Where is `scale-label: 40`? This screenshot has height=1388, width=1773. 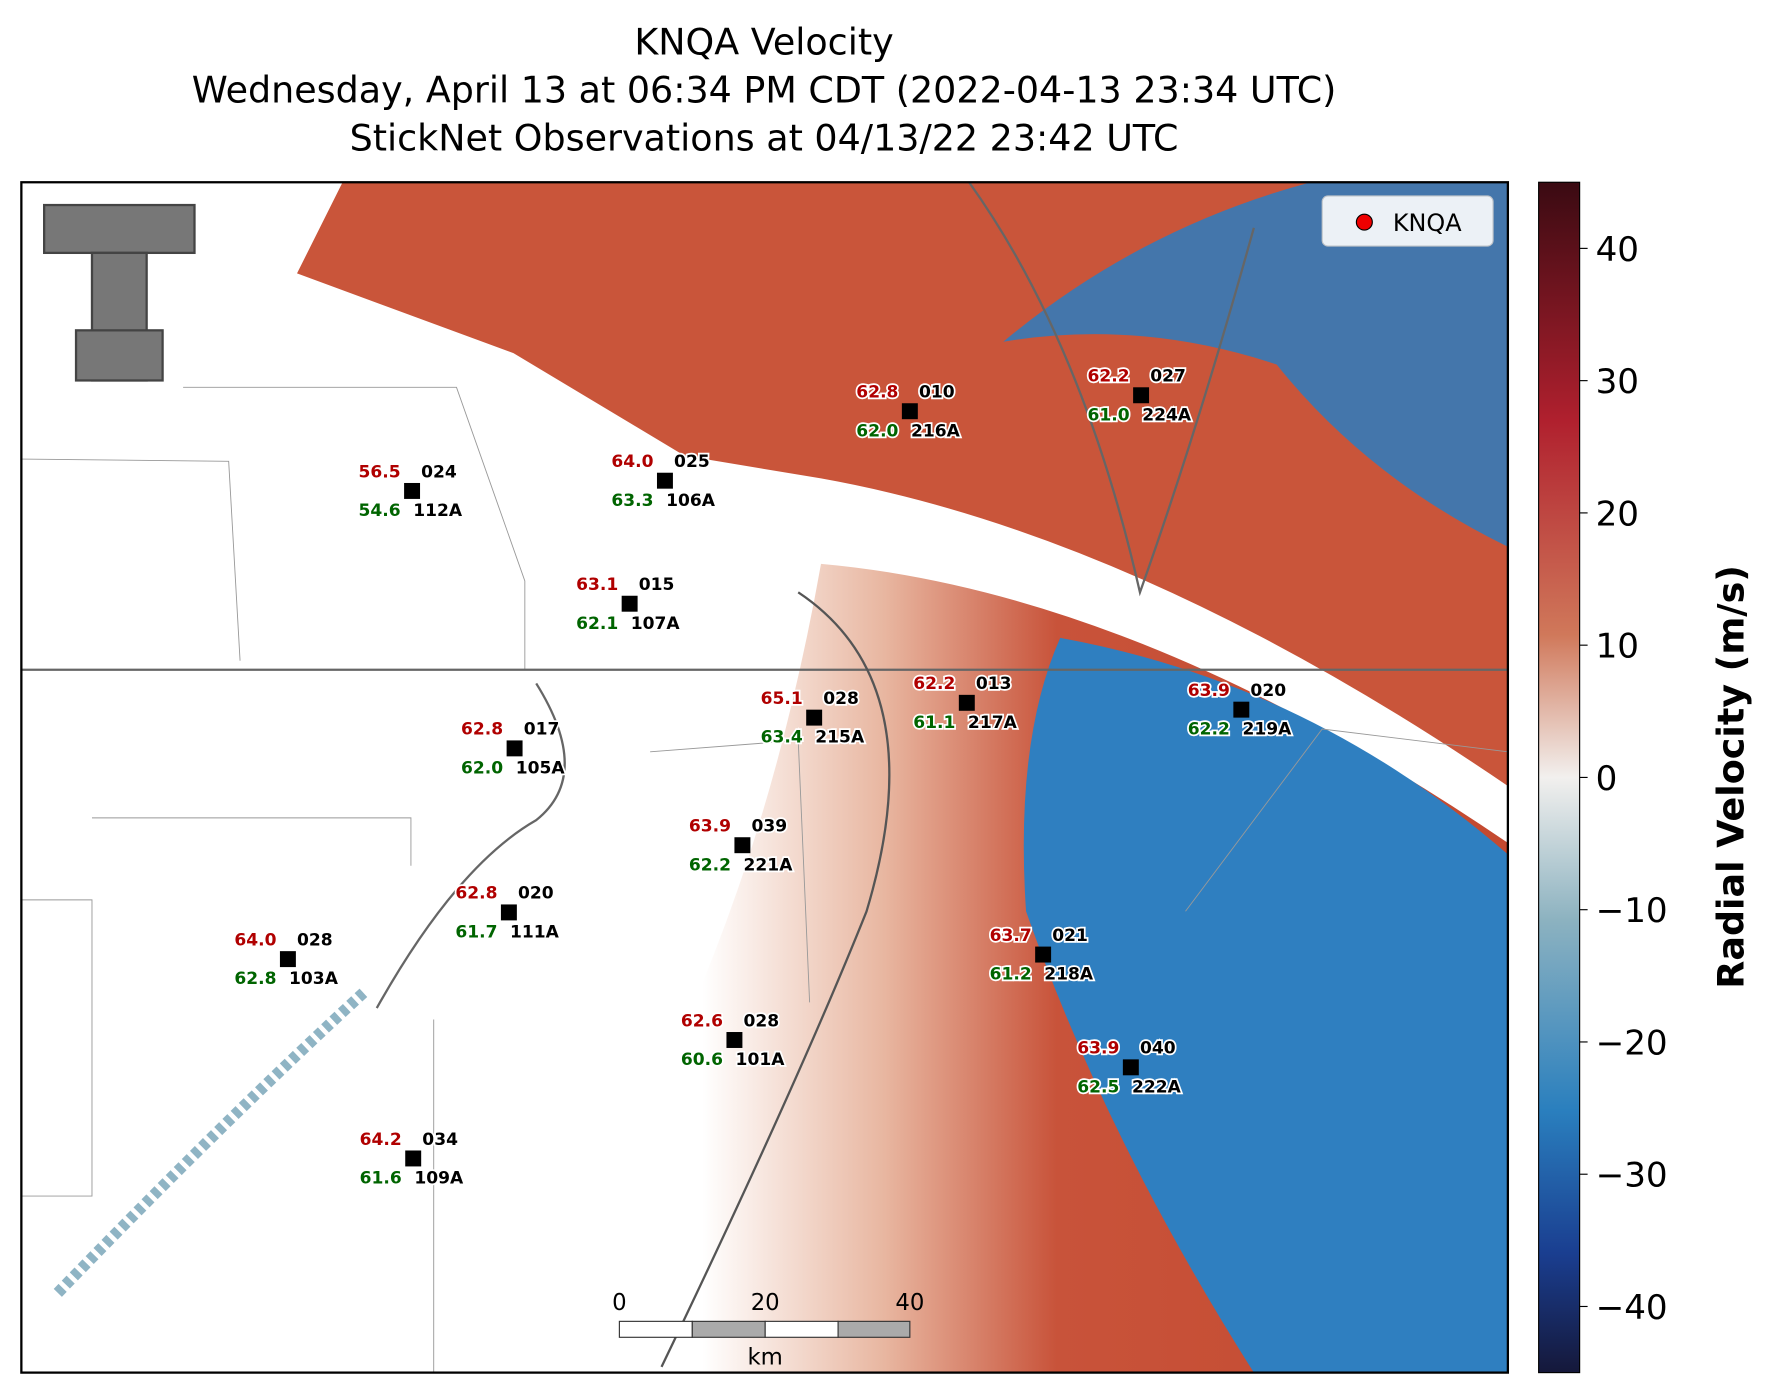
scale-label: 40 is located at coordinates (909, 1303).